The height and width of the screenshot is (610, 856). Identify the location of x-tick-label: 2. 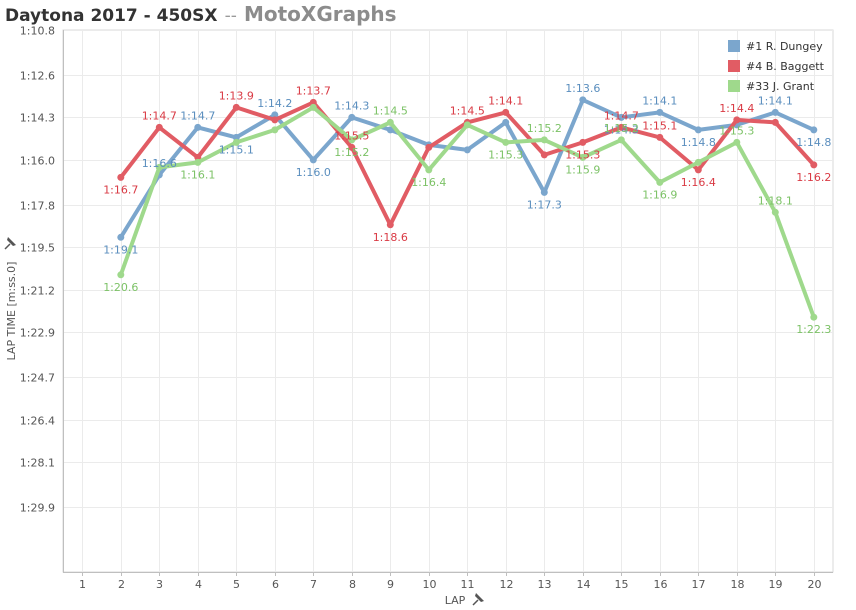
(121, 584).